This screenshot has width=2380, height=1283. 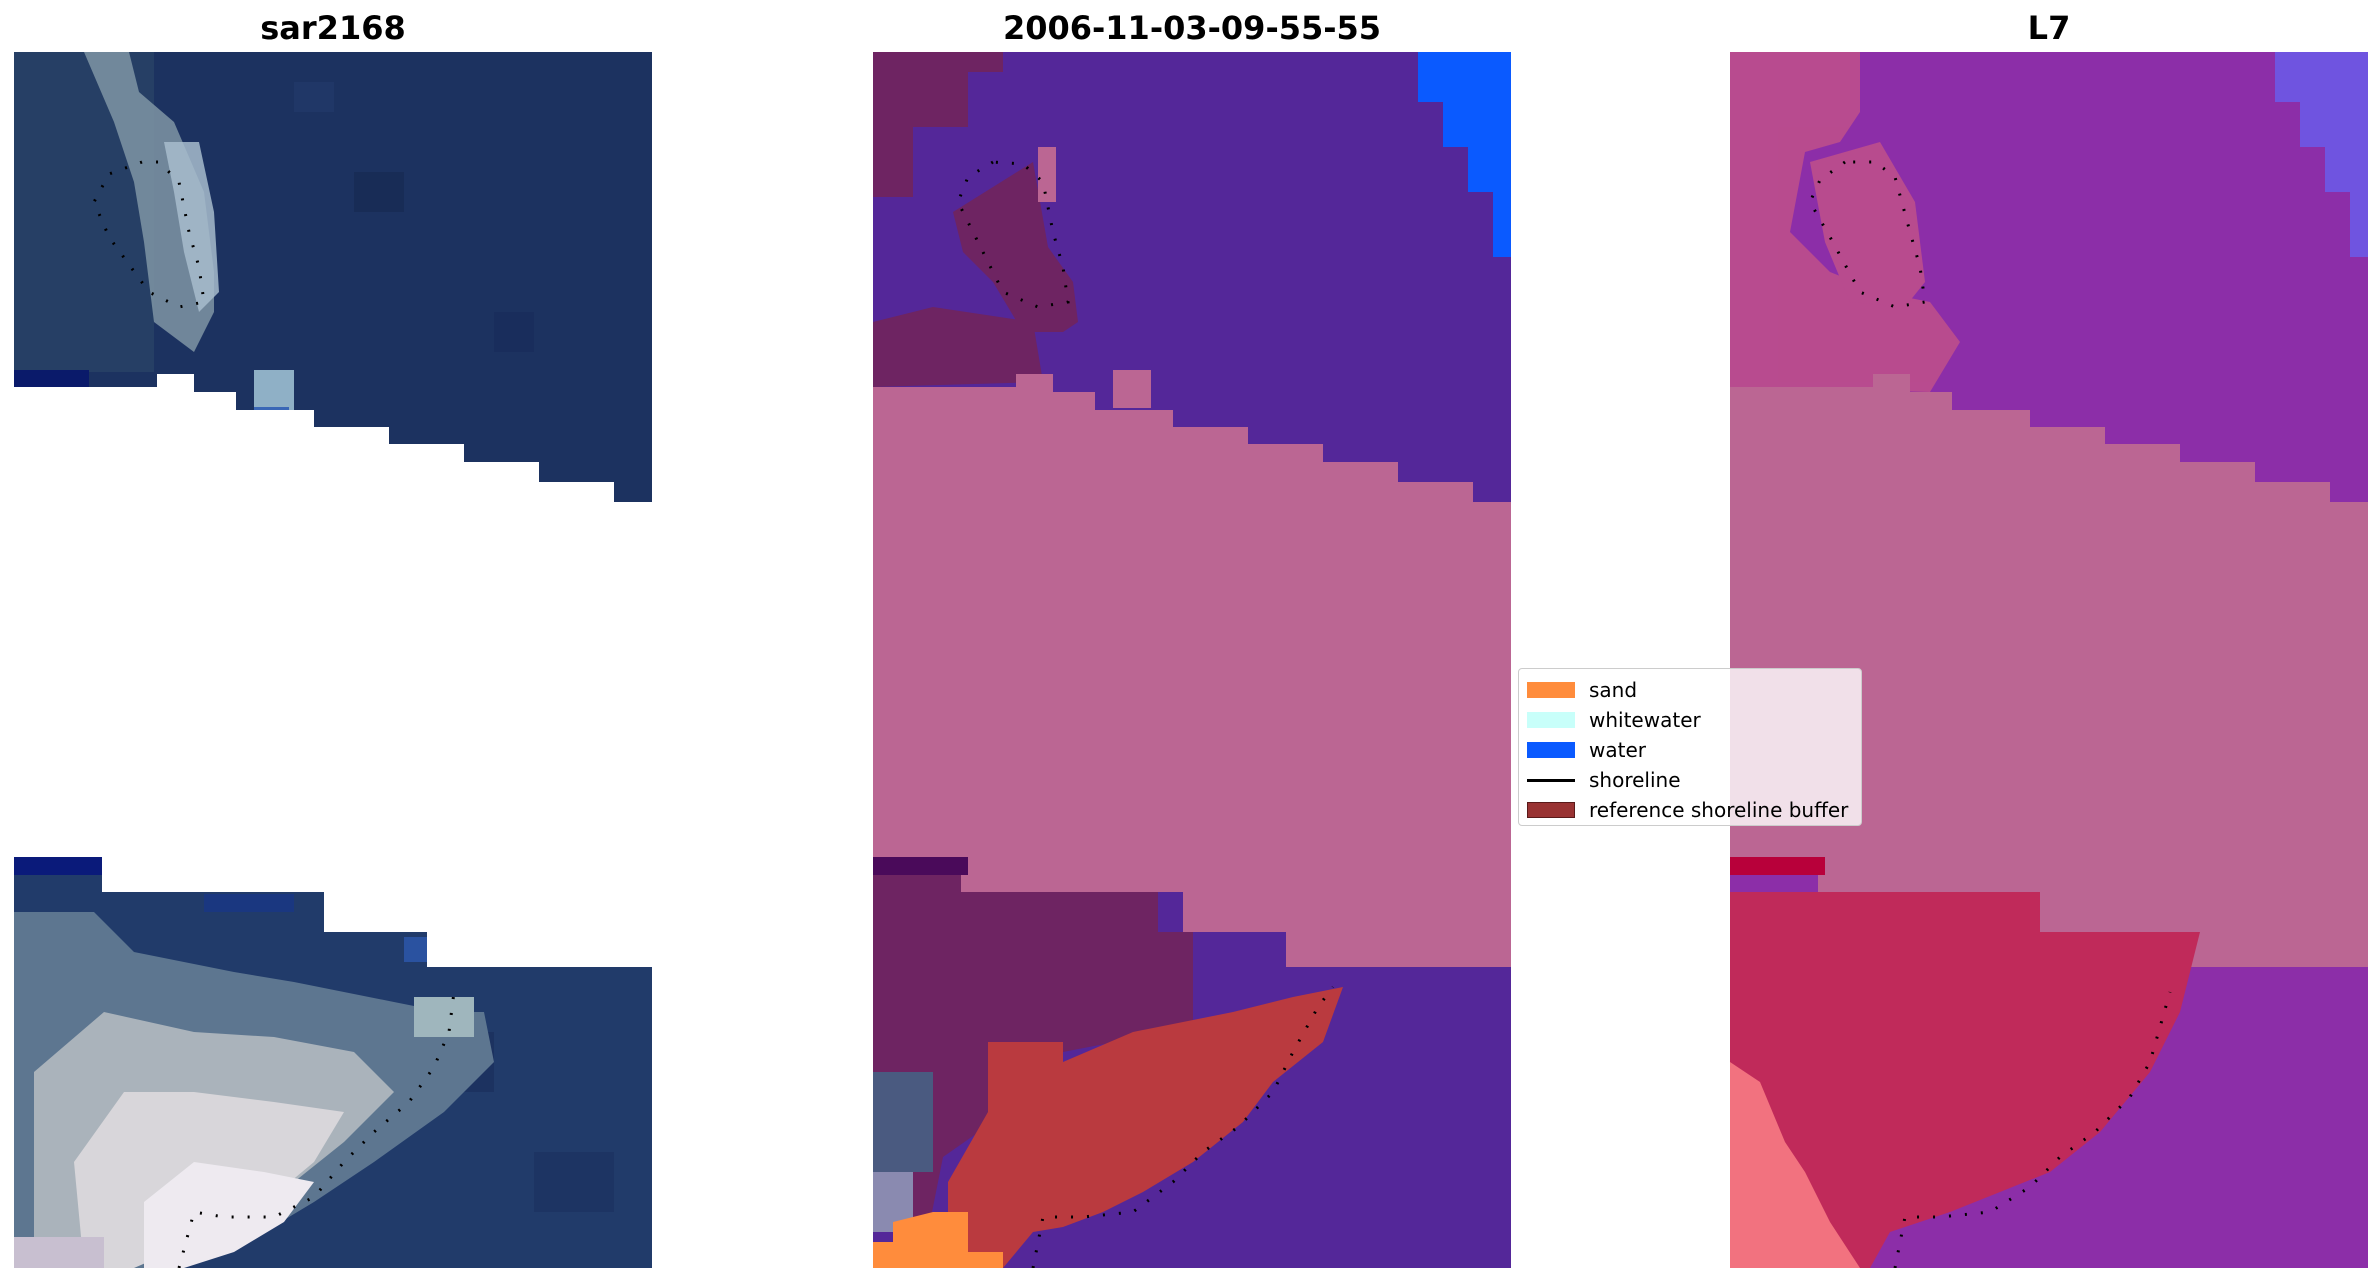 I want to click on legend-item-shoreline: shoreline, so click(x=1690, y=780).